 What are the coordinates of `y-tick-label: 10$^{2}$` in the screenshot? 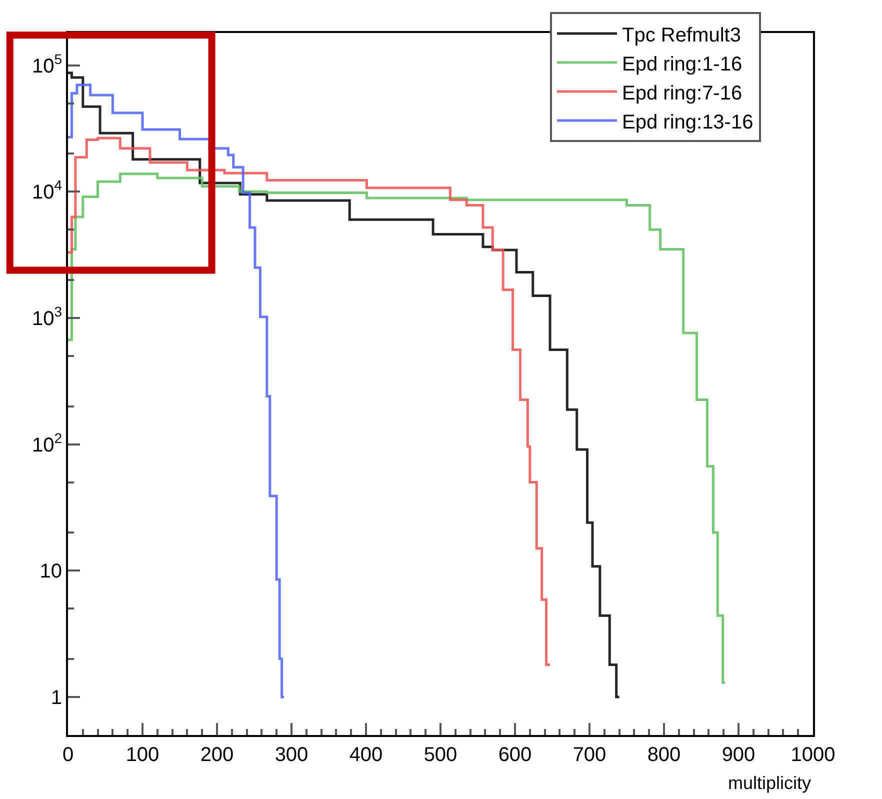 It's located at (47, 443).